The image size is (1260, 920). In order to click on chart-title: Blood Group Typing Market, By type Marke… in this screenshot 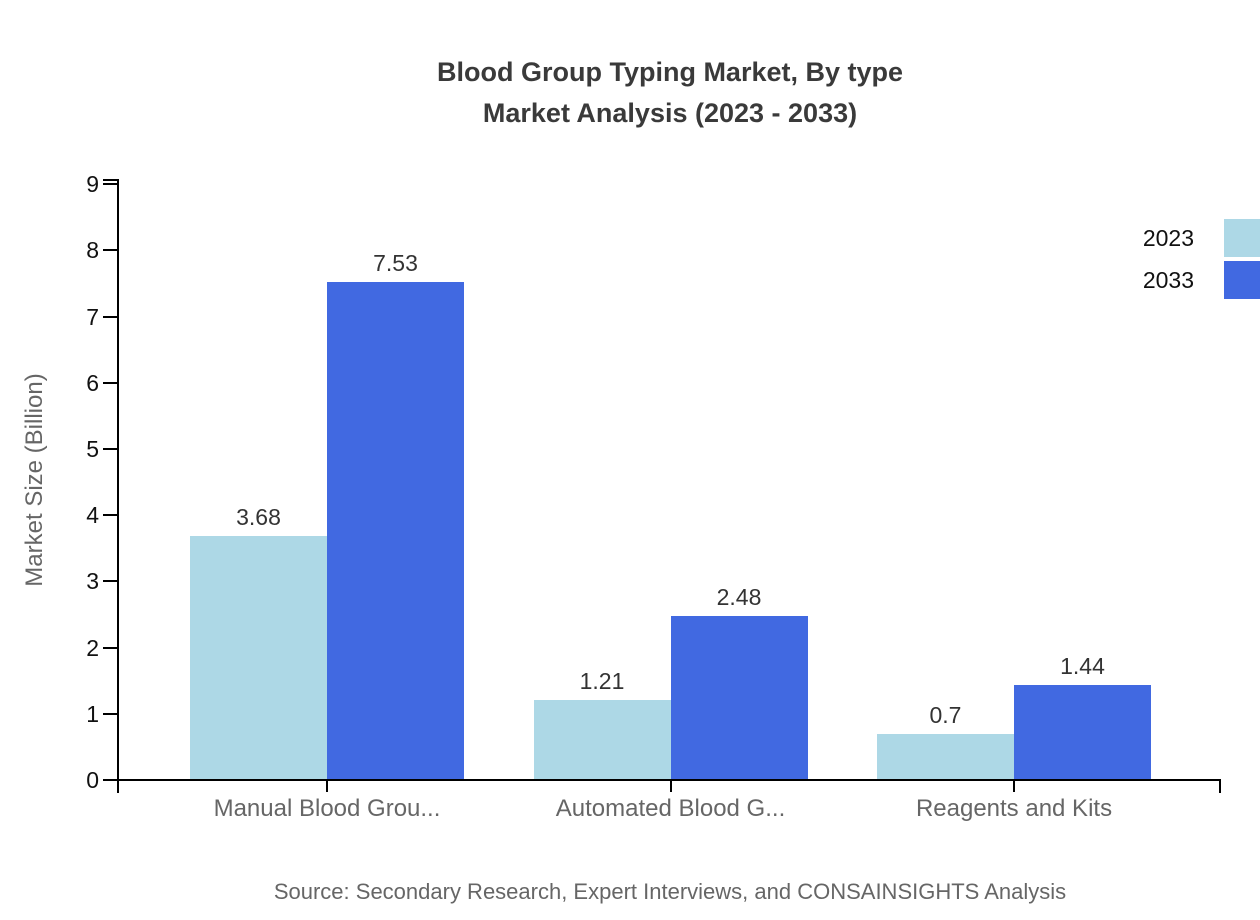, I will do `click(670, 93)`.